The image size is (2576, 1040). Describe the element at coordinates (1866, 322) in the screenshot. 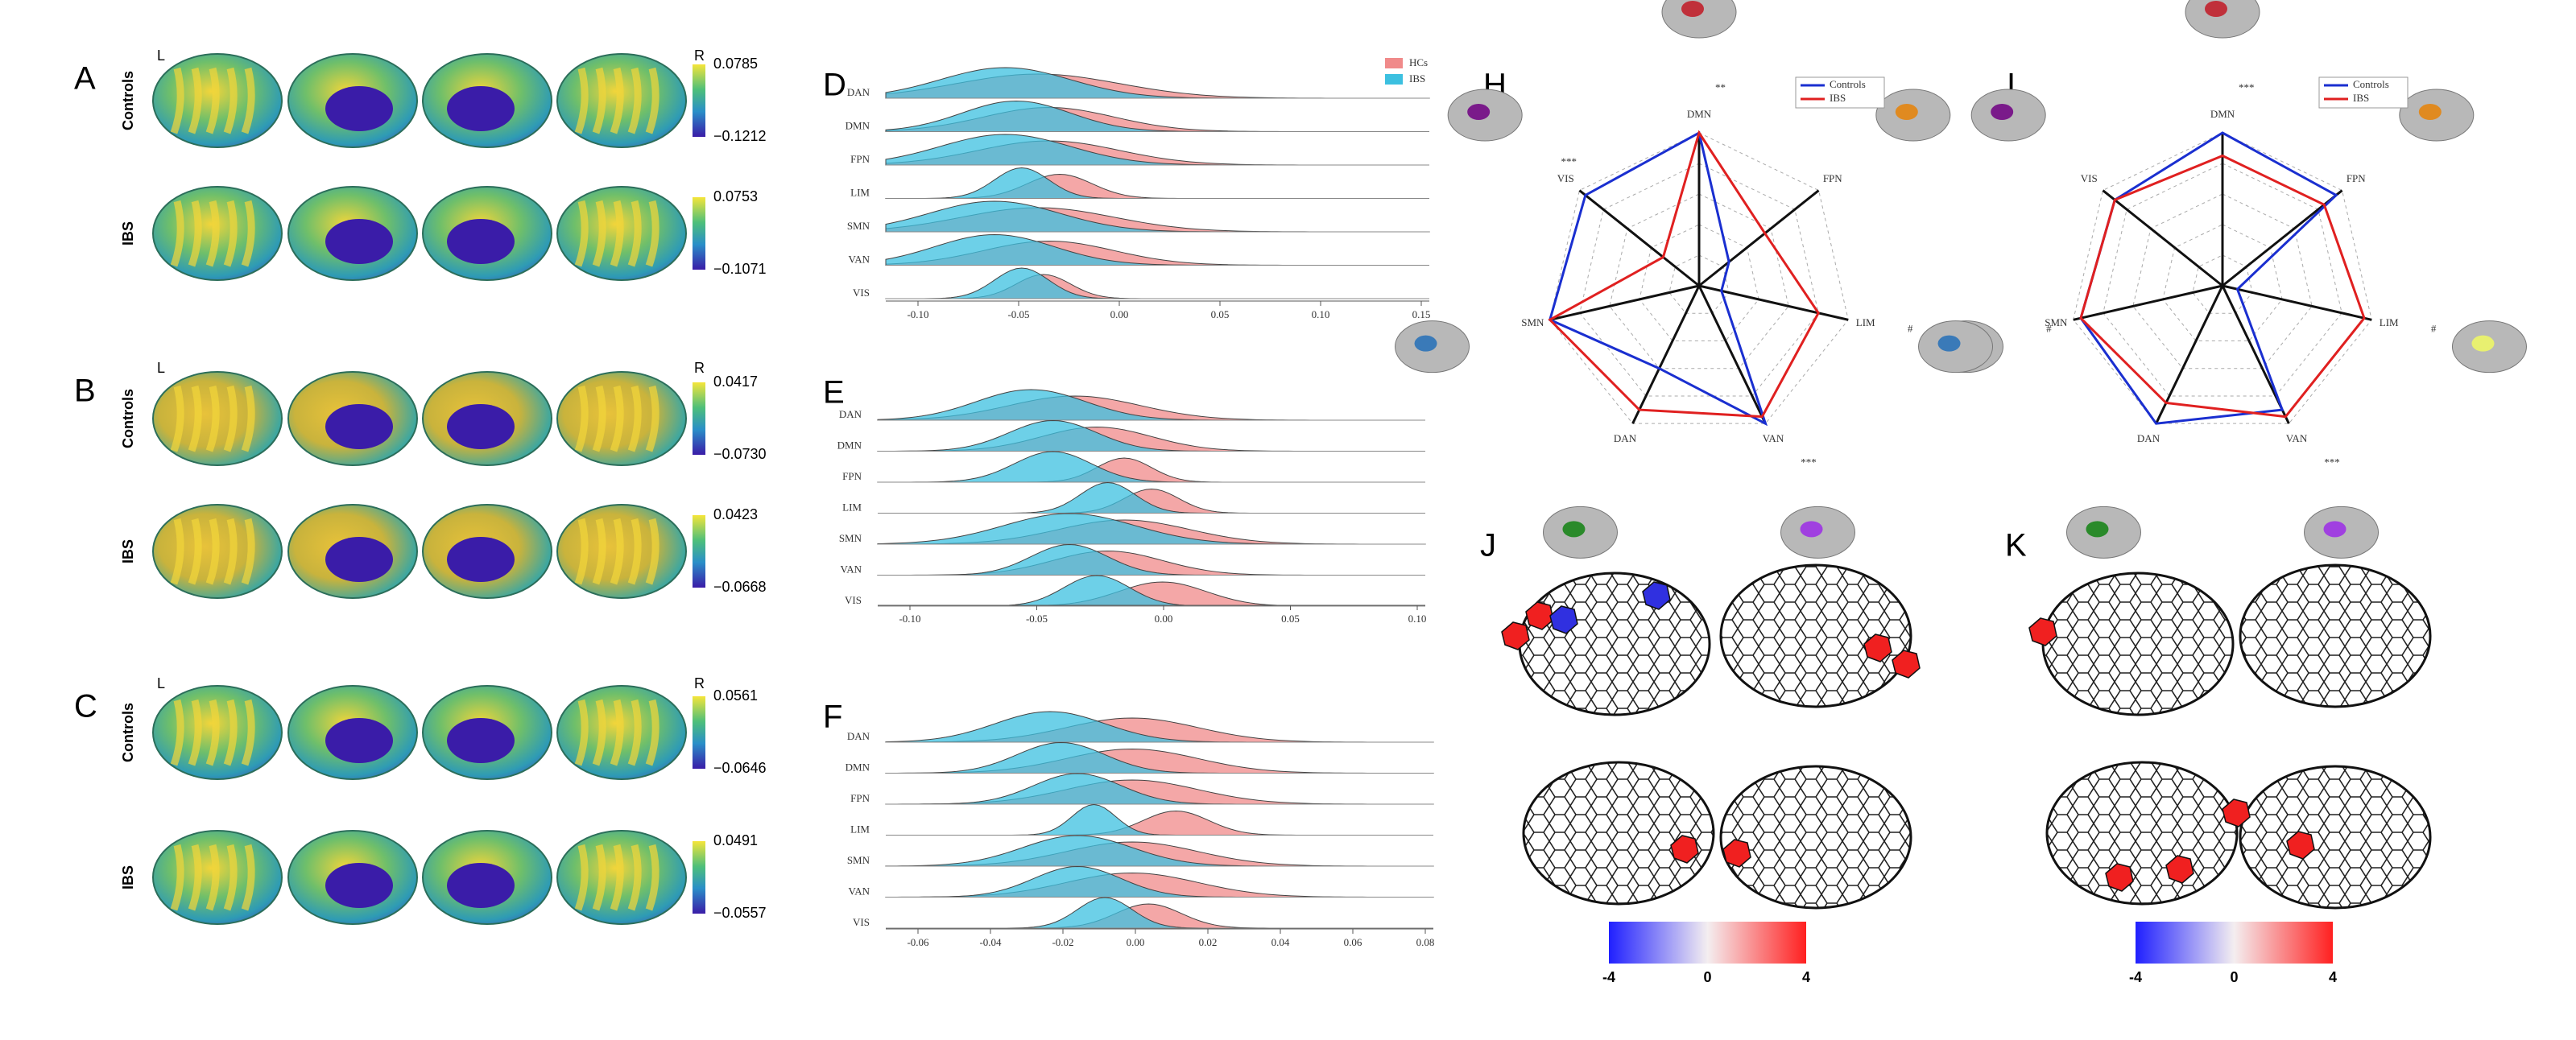

I see `axis-label: LIM` at that location.